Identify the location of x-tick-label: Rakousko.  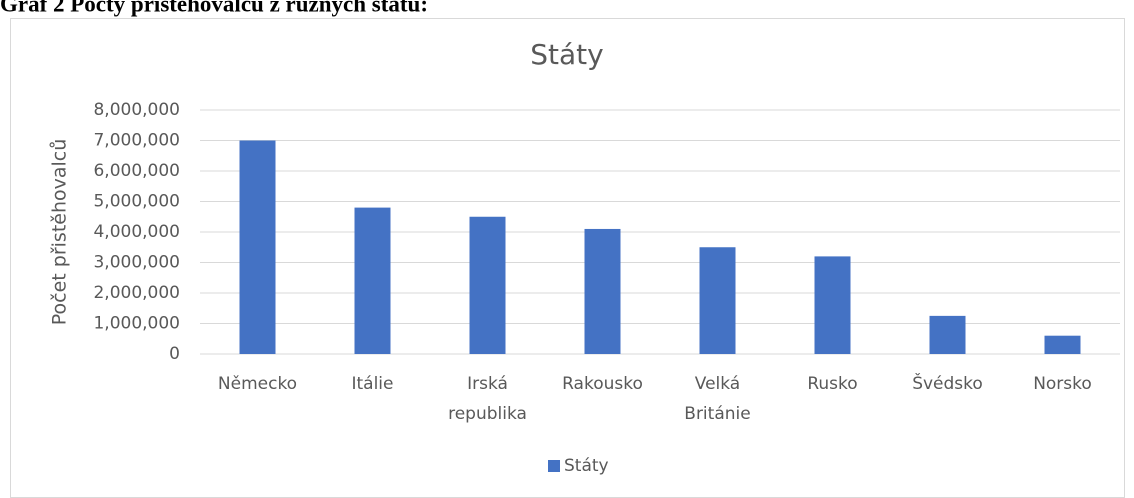
(602, 384).